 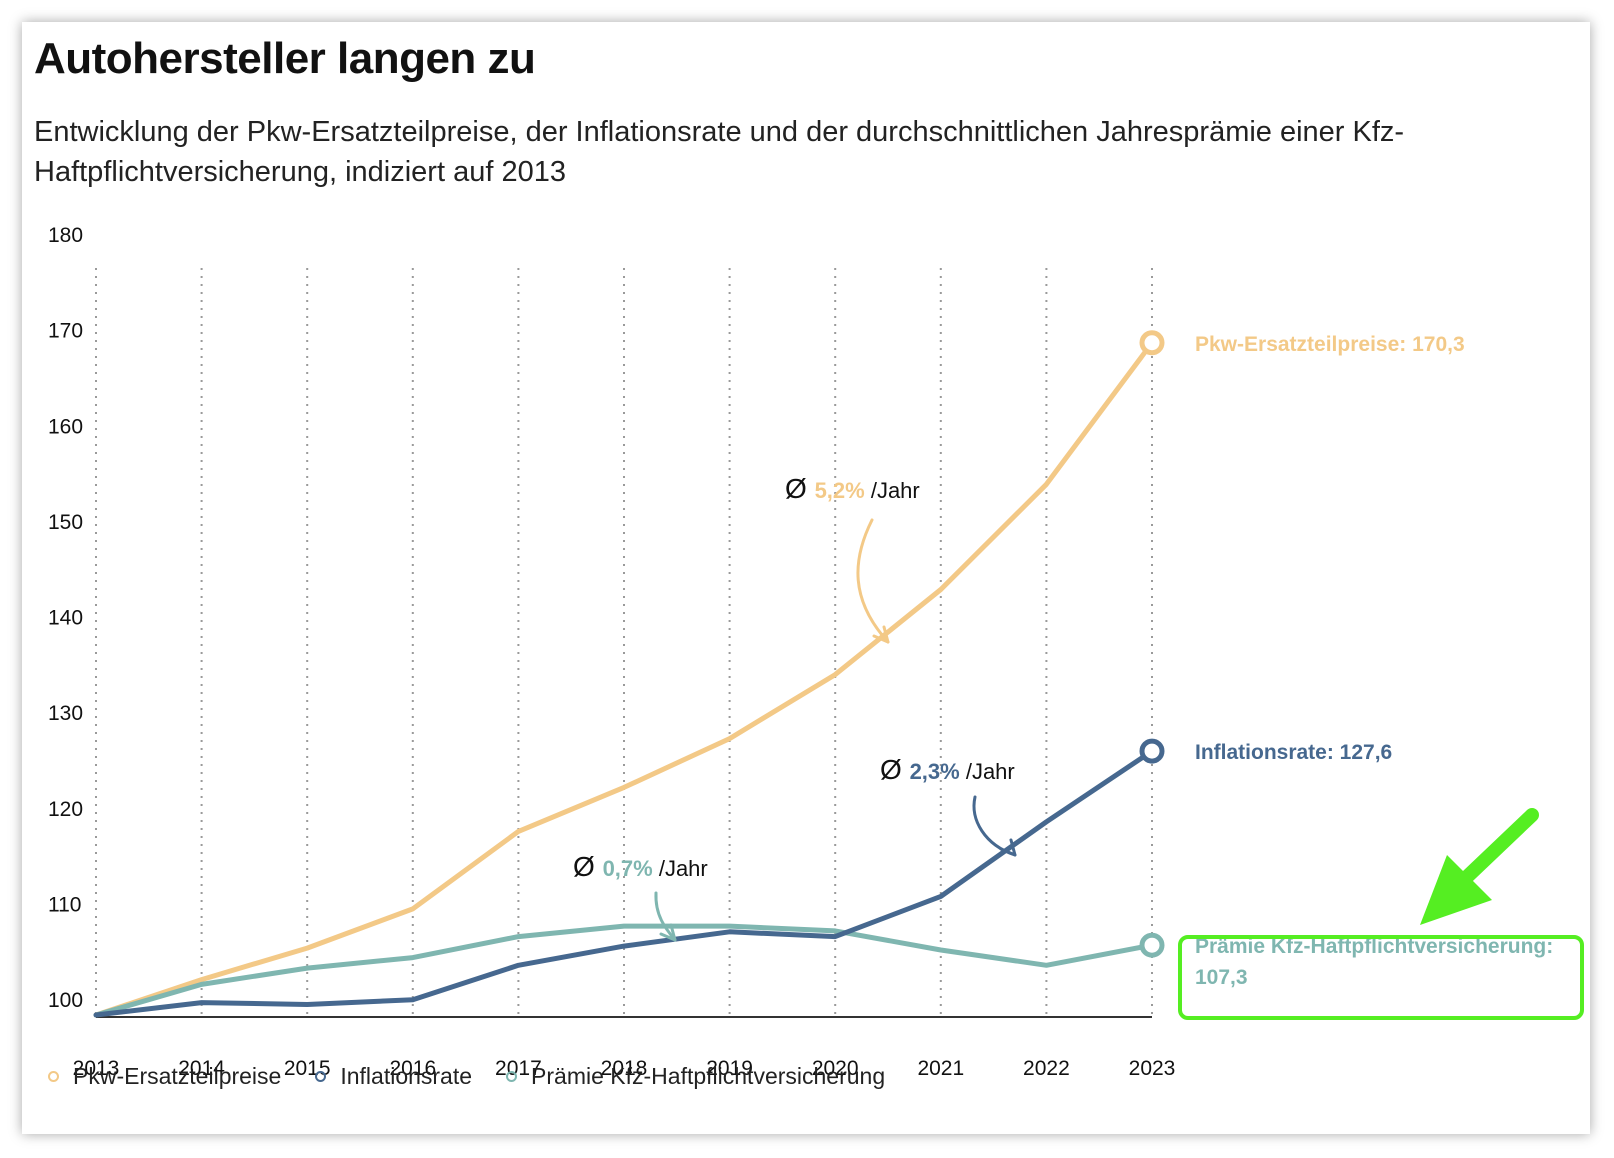 I want to click on highlight-arrowhead, so click(x=1456, y=890).